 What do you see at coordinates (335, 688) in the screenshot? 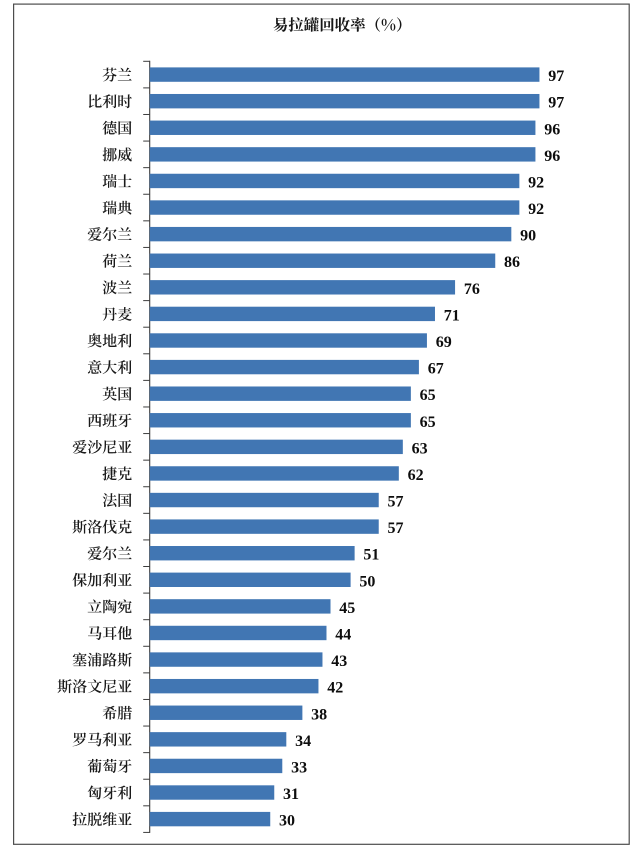
I see `svg-text: 42` at bounding box center [335, 688].